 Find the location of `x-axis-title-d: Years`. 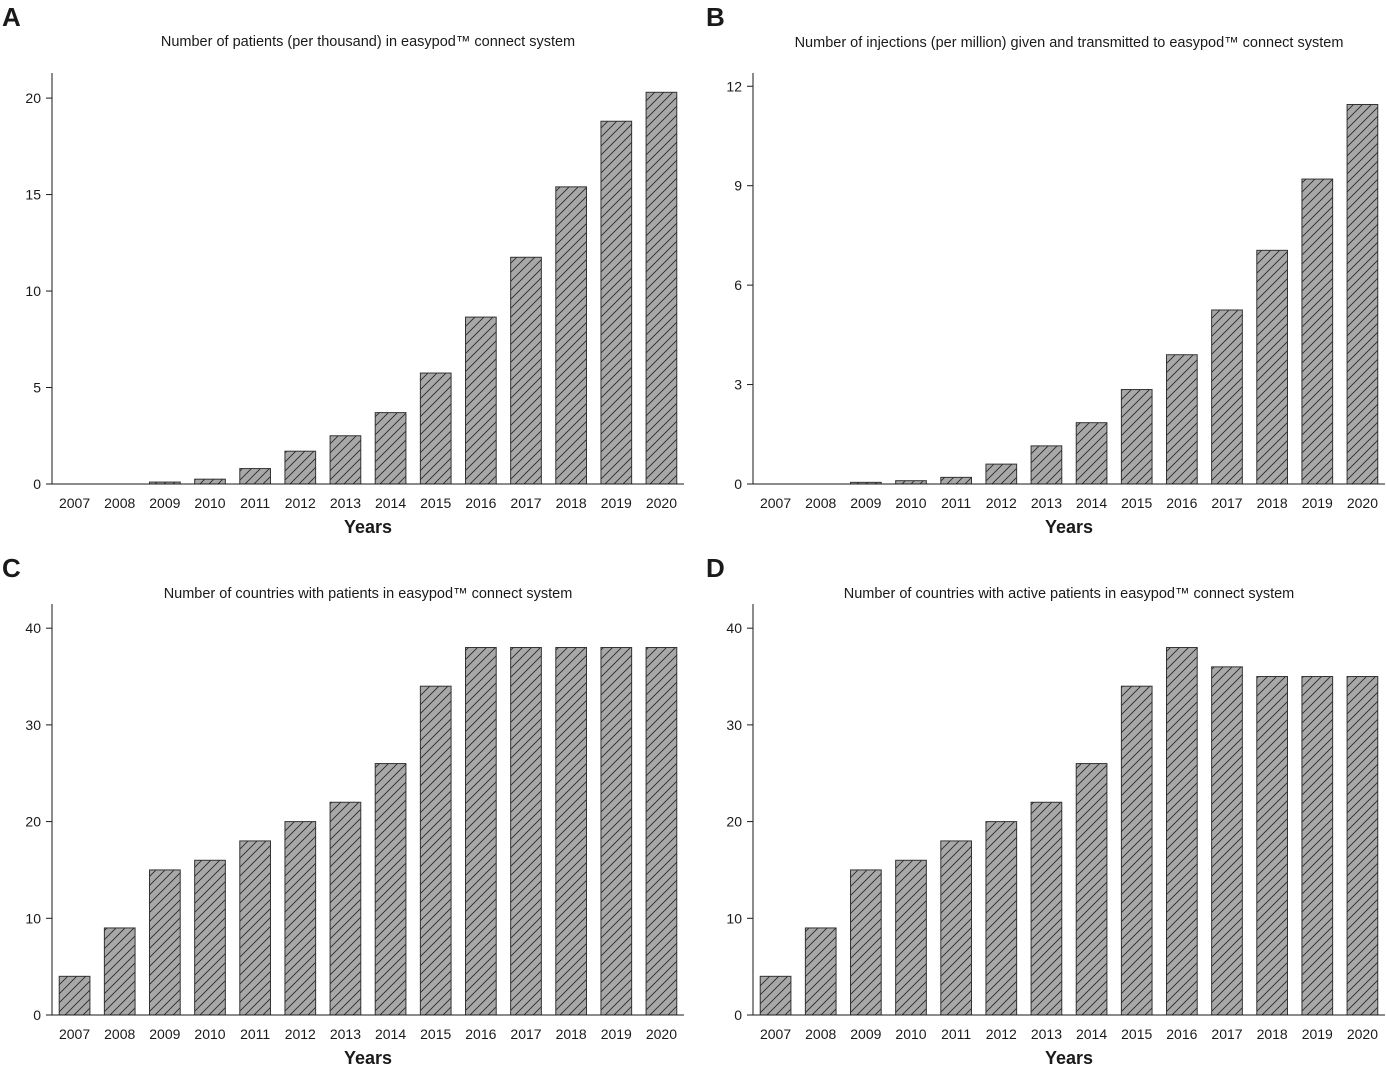

x-axis-title-d: Years is located at coordinates (1069, 1057).